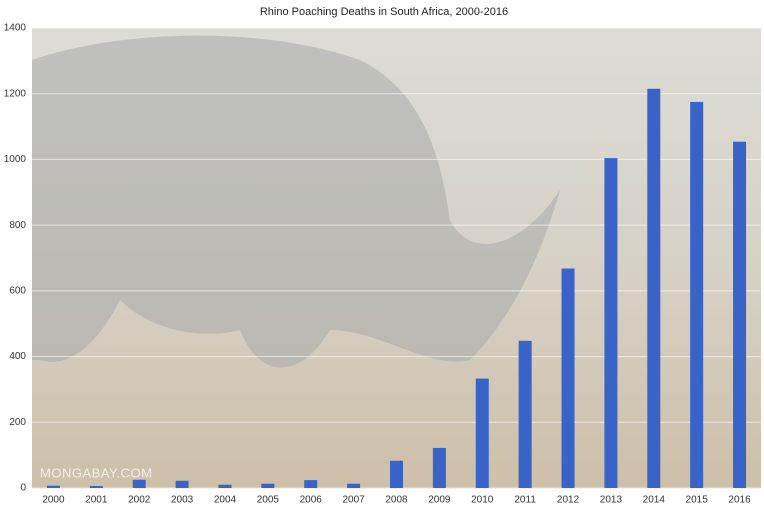 Image resolution: width=764 pixels, height=513 pixels. What do you see at coordinates (15, 28) in the screenshot?
I see `y-tick-label: 1400` at bounding box center [15, 28].